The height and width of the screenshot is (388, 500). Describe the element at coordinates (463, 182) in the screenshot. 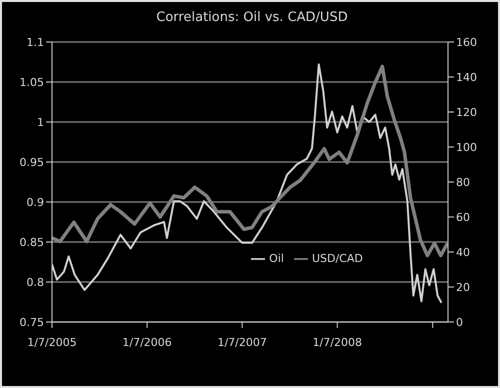

I see `y2-tick-label: 80` at that location.